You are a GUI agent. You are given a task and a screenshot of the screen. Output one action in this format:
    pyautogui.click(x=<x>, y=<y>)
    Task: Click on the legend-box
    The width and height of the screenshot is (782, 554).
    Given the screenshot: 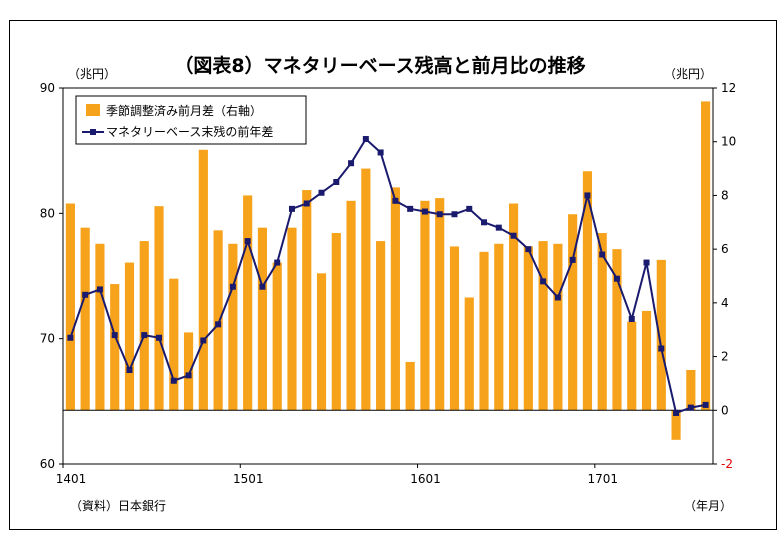 What is the action you would take?
    pyautogui.click(x=191, y=120)
    